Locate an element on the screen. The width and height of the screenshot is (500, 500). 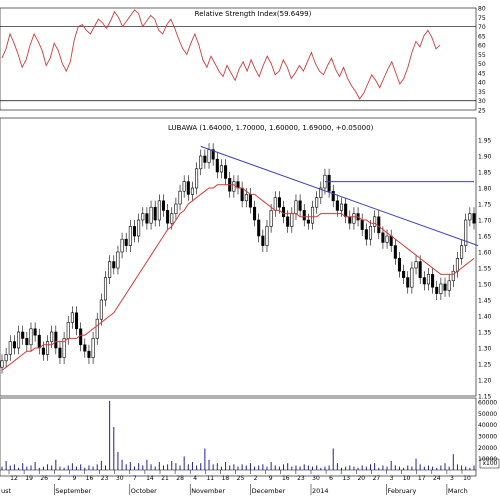
x-day-label: 24 is located at coordinates (437, 478).